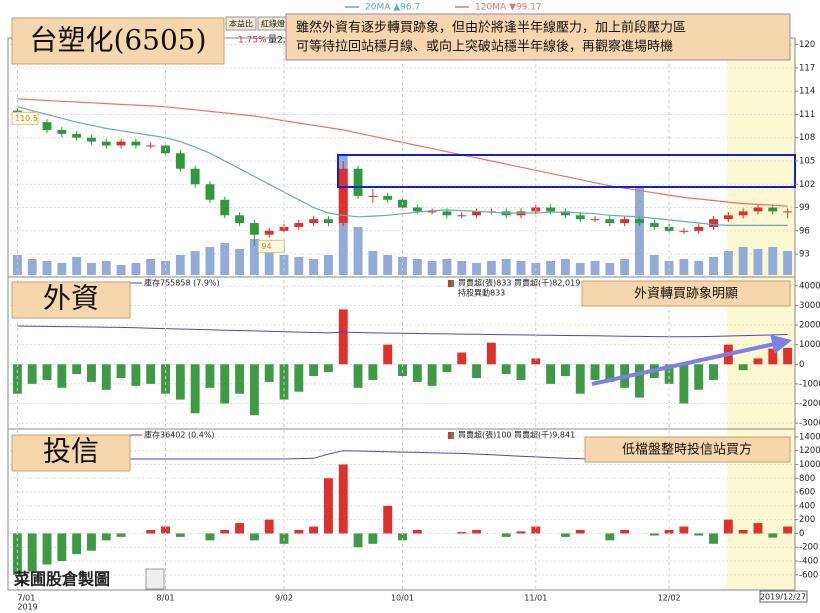  What do you see at coordinates (535, 598) in the screenshot?
I see `x-tick-label: 11/01` at bounding box center [535, 598].